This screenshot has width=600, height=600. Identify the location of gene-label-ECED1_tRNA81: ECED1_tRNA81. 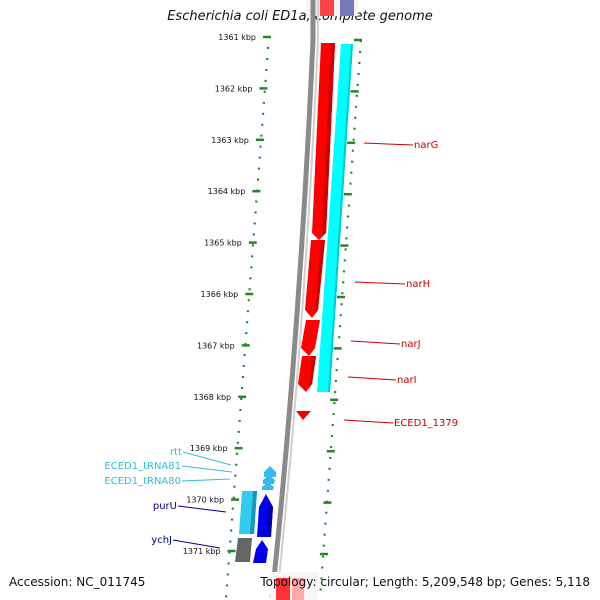
(142, 466).